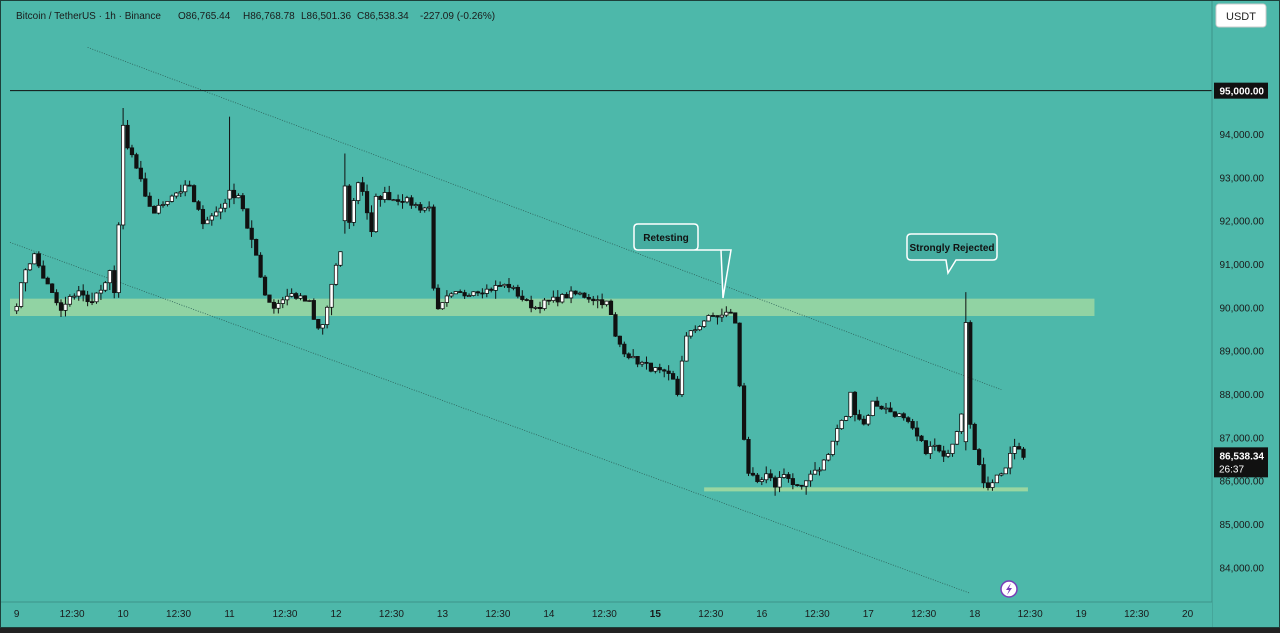 This screenshot has width=1280, height=633. Describe the element at coordinates (1241, 462) in the screenshot. I see `last-price-label: 86,538.34 26:37` at that location.